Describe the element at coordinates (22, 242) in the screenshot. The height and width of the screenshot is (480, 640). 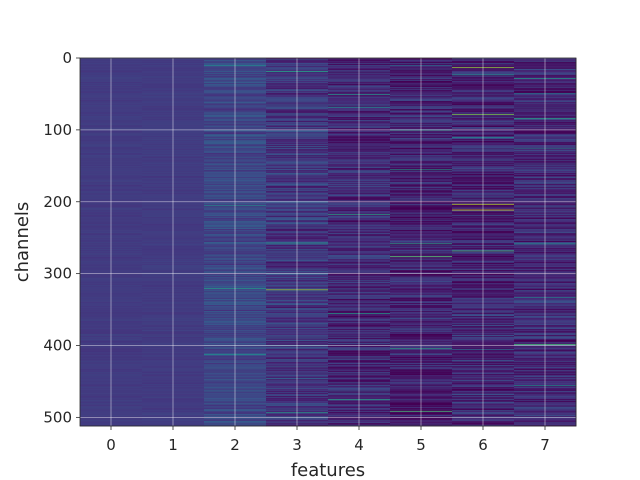
I see `y-axis-label: channels` at that location.